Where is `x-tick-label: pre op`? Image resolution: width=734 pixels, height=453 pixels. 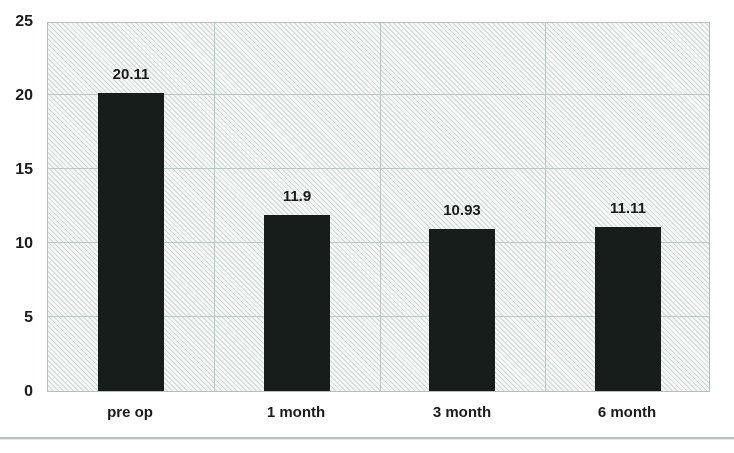
x-tick-label: pre op is located at coordinates (130, 412).